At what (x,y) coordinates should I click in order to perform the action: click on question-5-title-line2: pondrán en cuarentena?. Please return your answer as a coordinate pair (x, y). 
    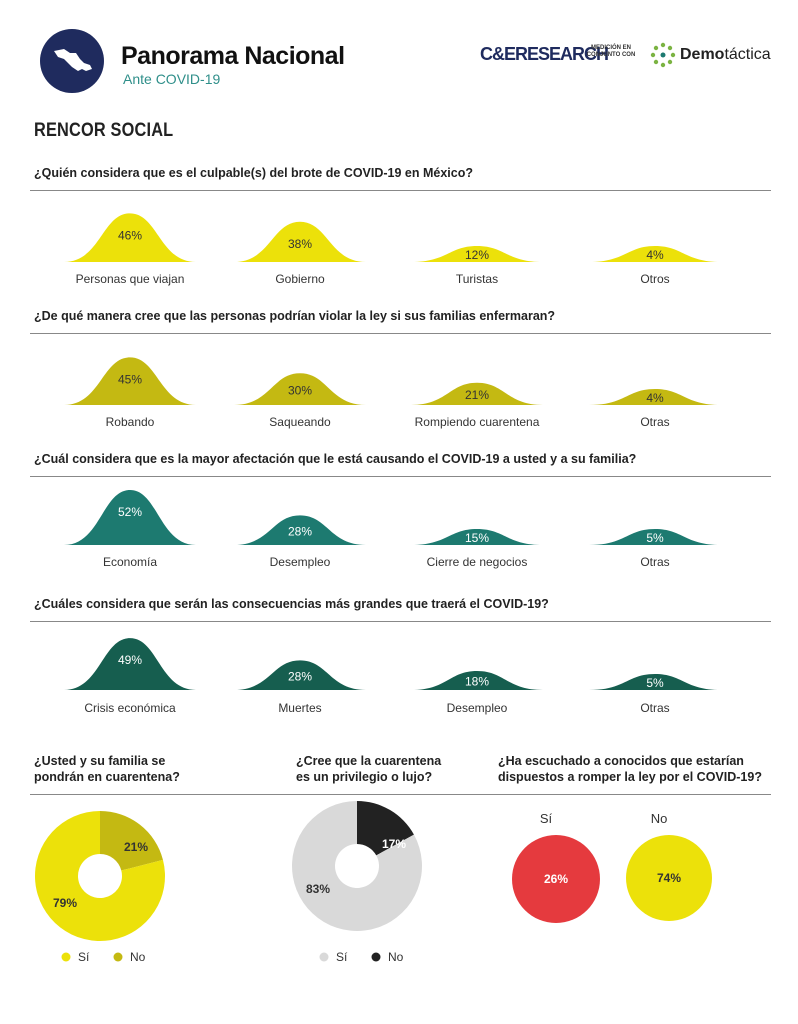
    Looking at the image, I should click on (107, 777).